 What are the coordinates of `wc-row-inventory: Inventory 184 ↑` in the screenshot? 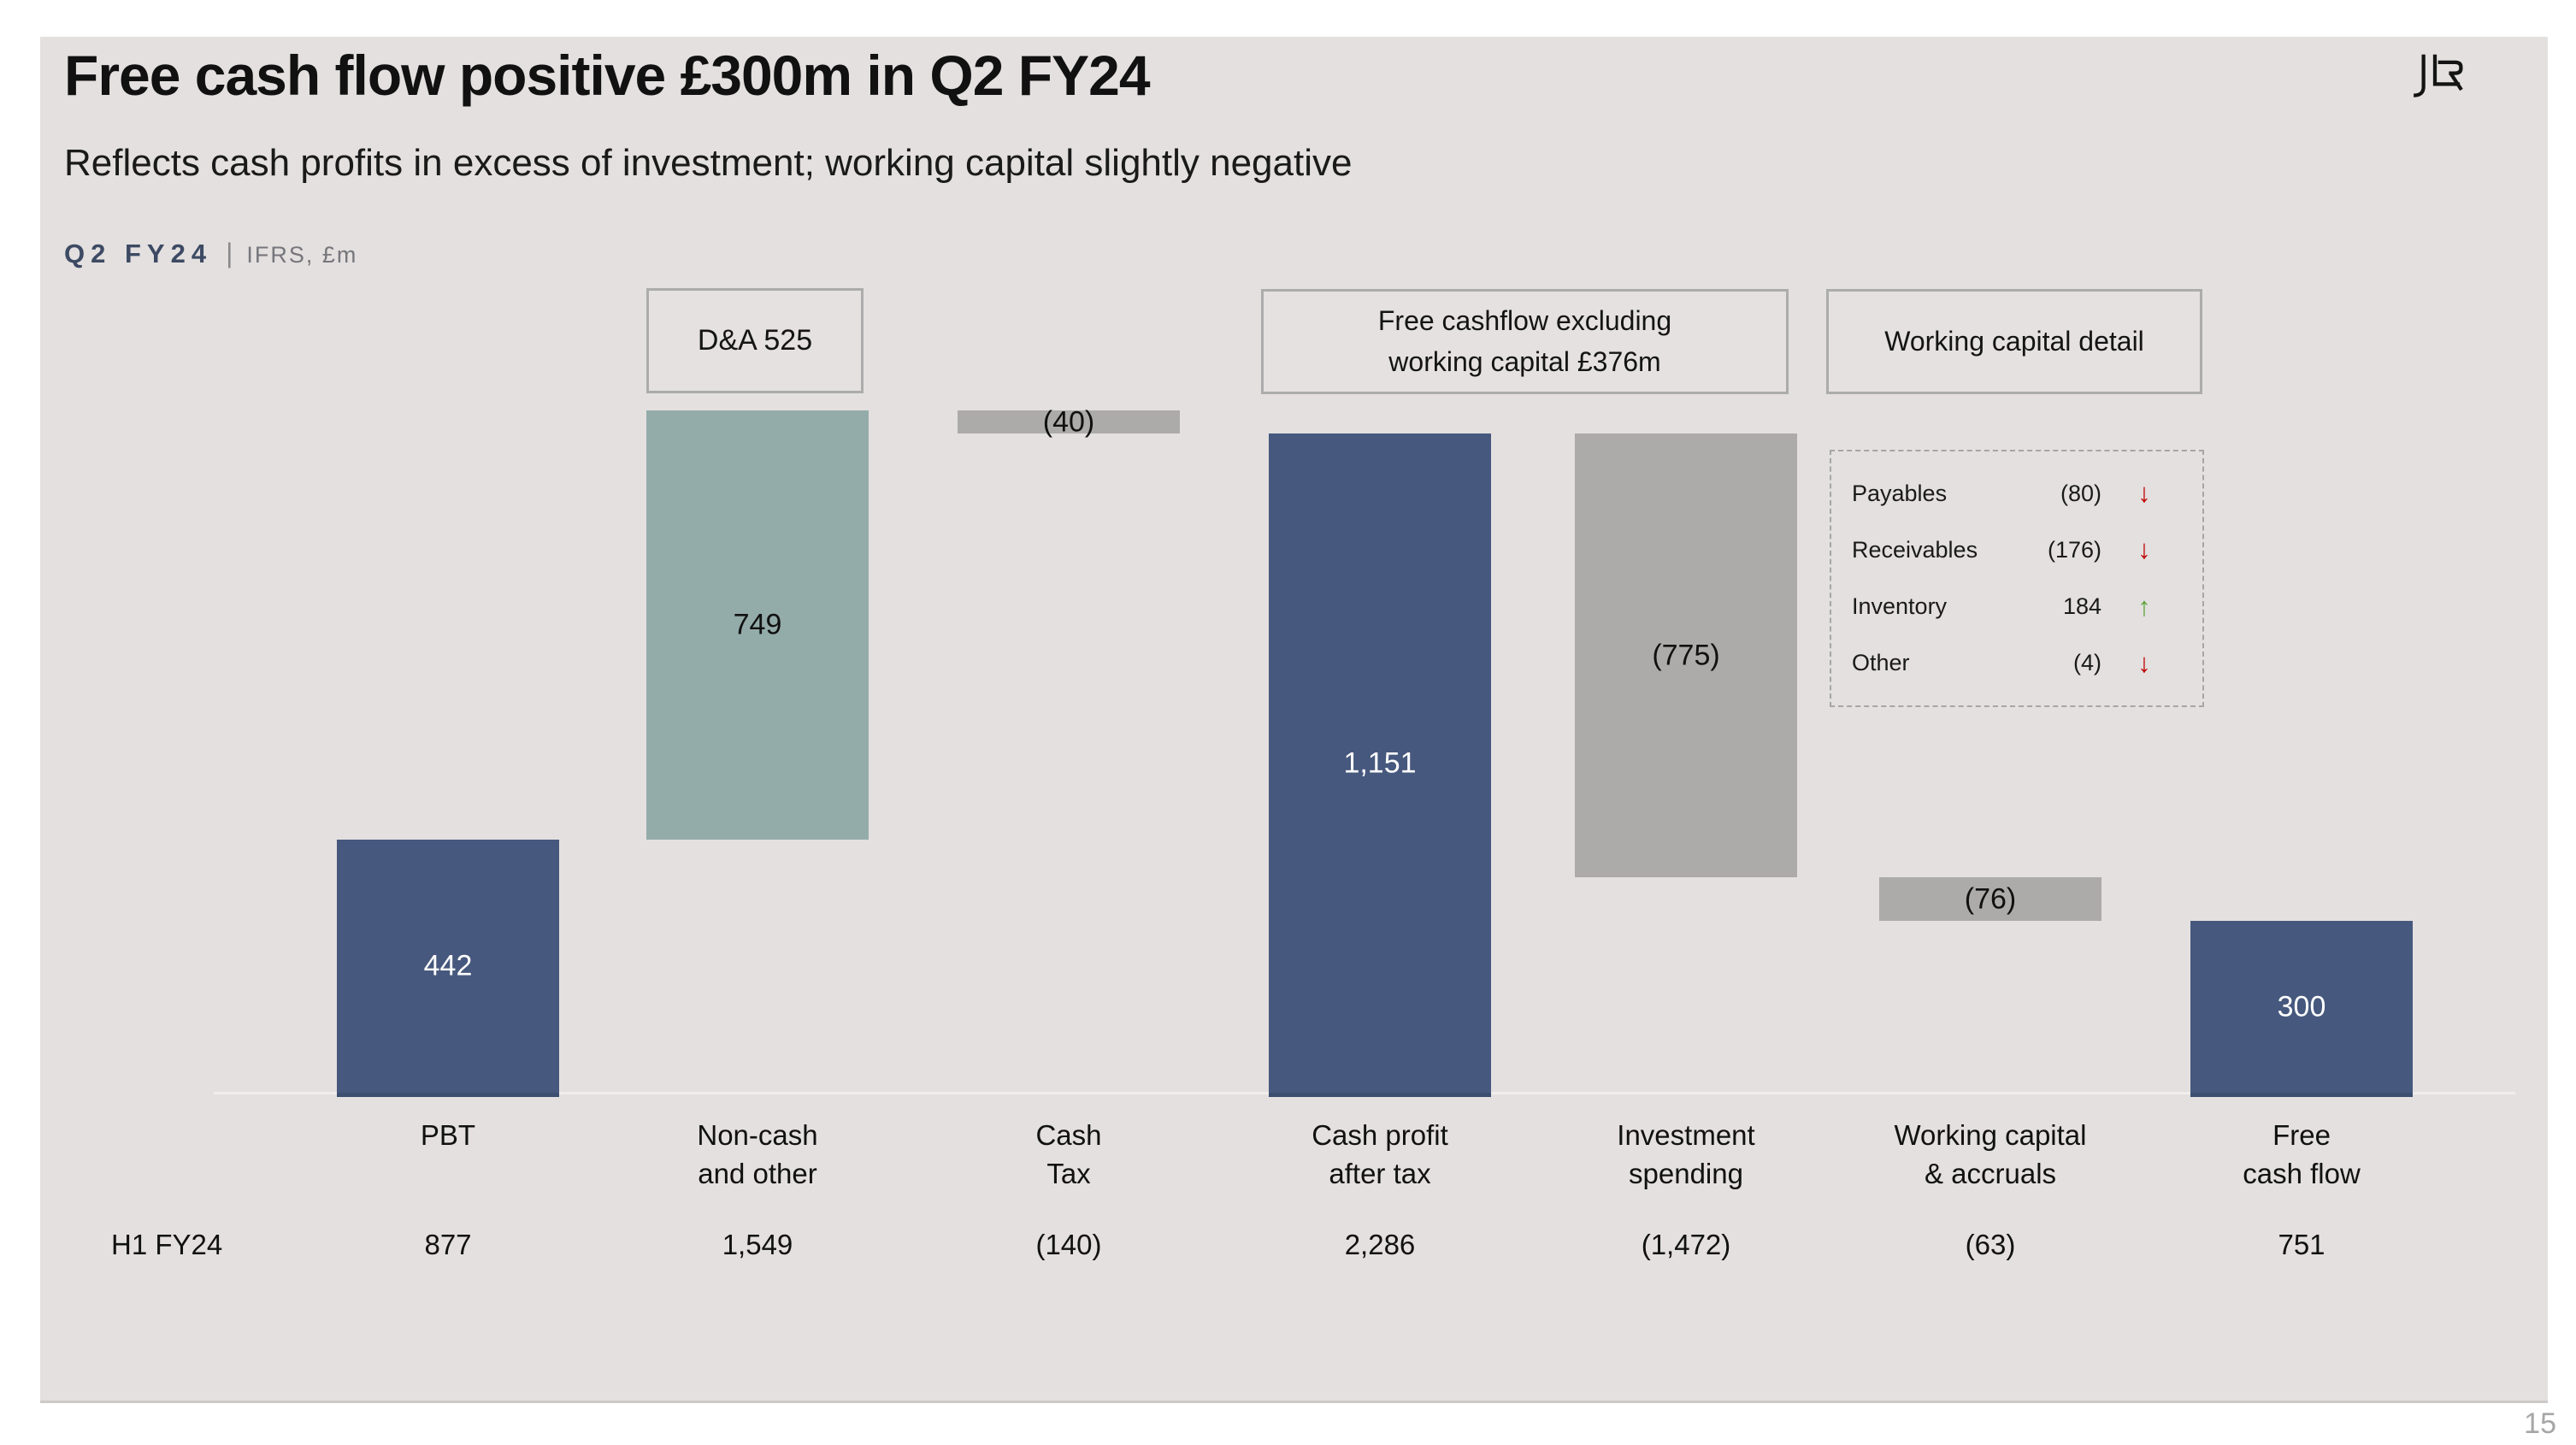 It's located at (2019, 607).